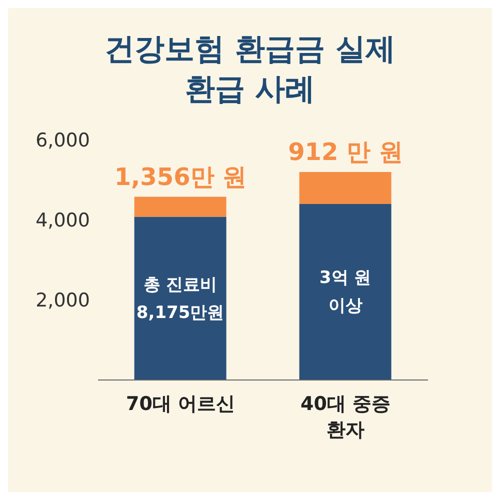 Image resolution: width=500 pixels, height=500 pixels. I want to click on y-tick-label: 4,000, so click(63, 221).